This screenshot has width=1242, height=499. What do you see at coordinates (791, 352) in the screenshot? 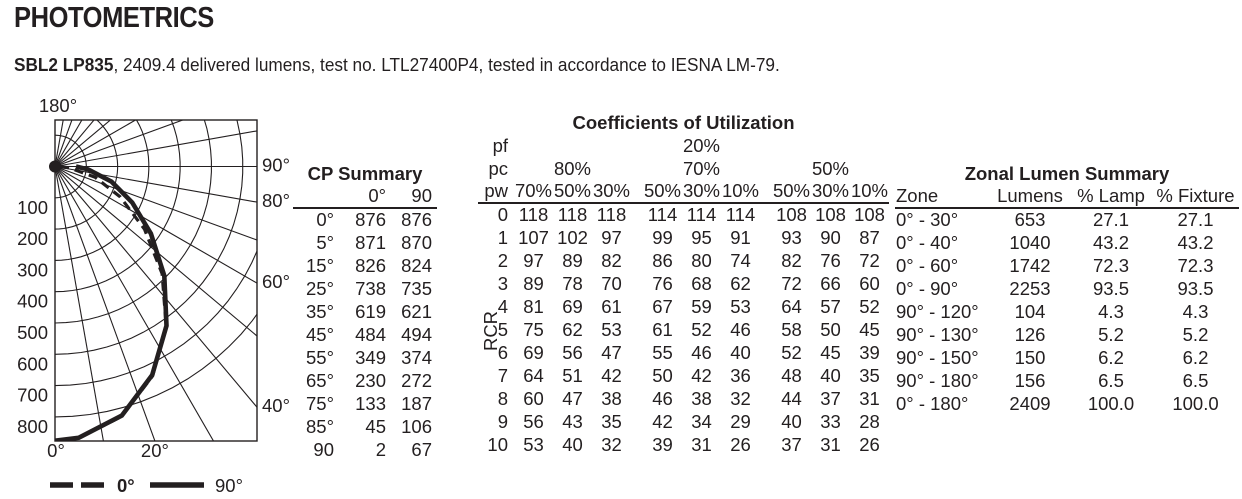
I see `table-cell: 52` at bounding box center [791, 352].